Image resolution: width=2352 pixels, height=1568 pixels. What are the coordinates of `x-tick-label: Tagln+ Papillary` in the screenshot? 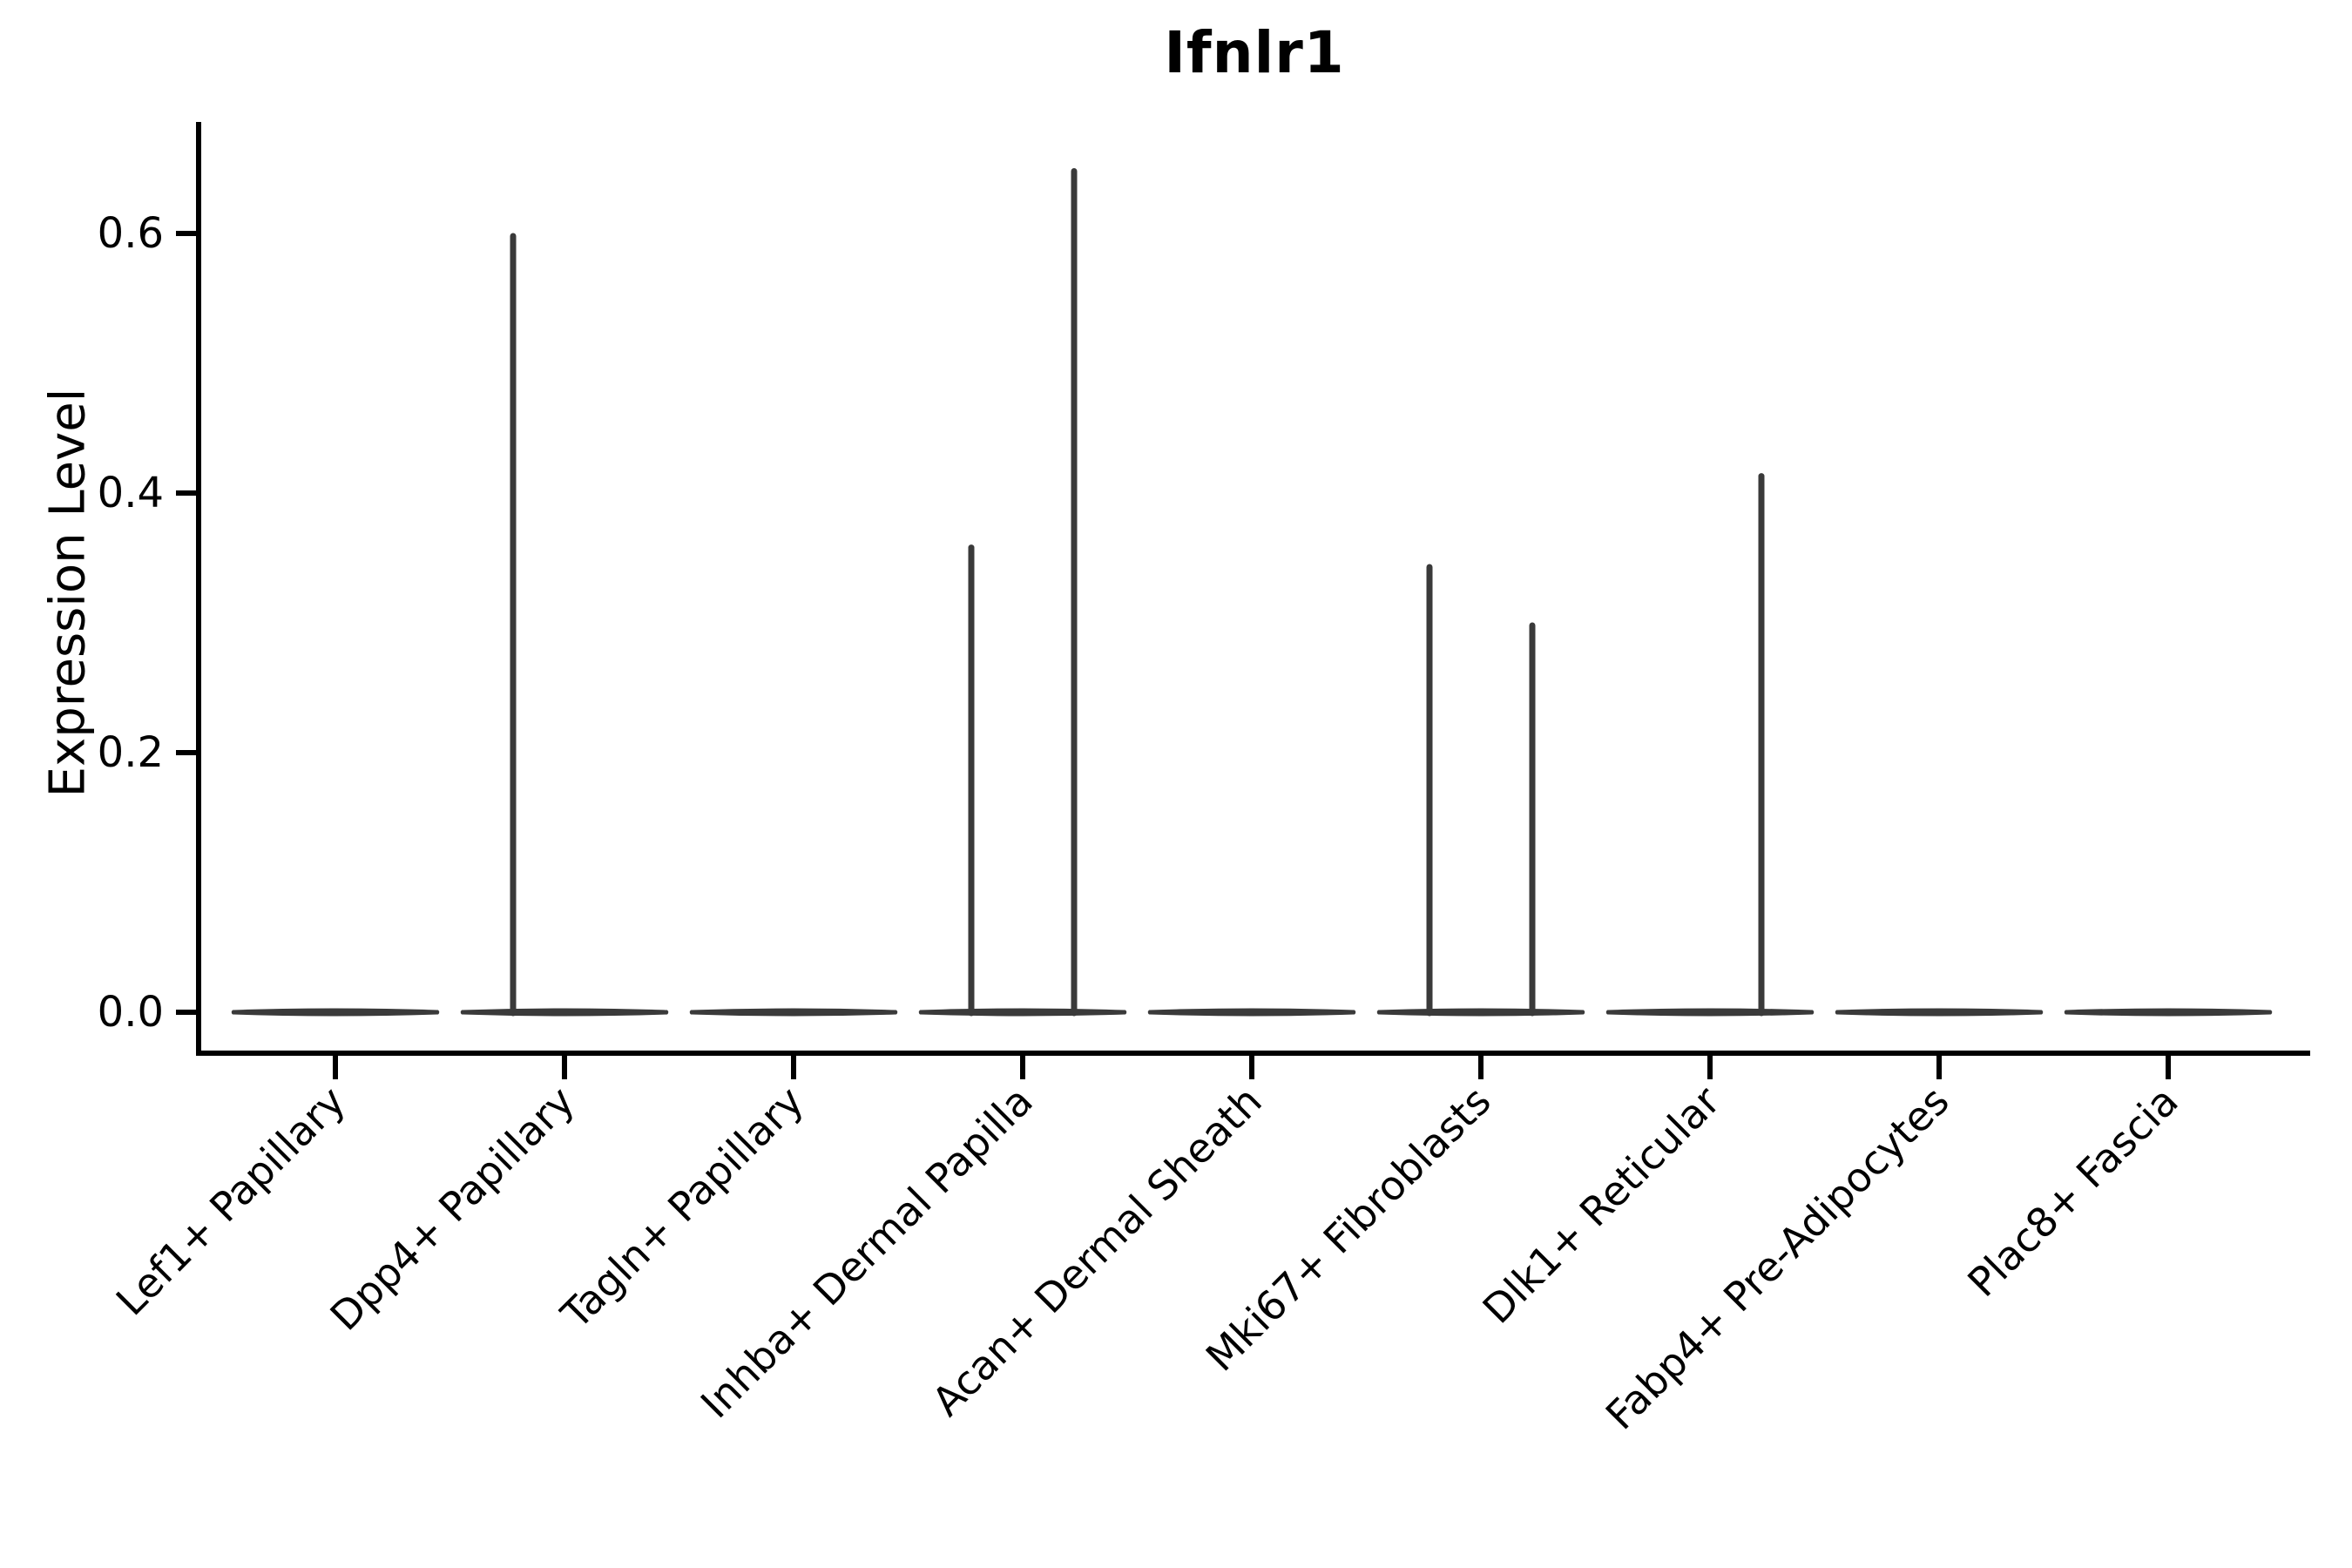 It's located at (682, 1208).